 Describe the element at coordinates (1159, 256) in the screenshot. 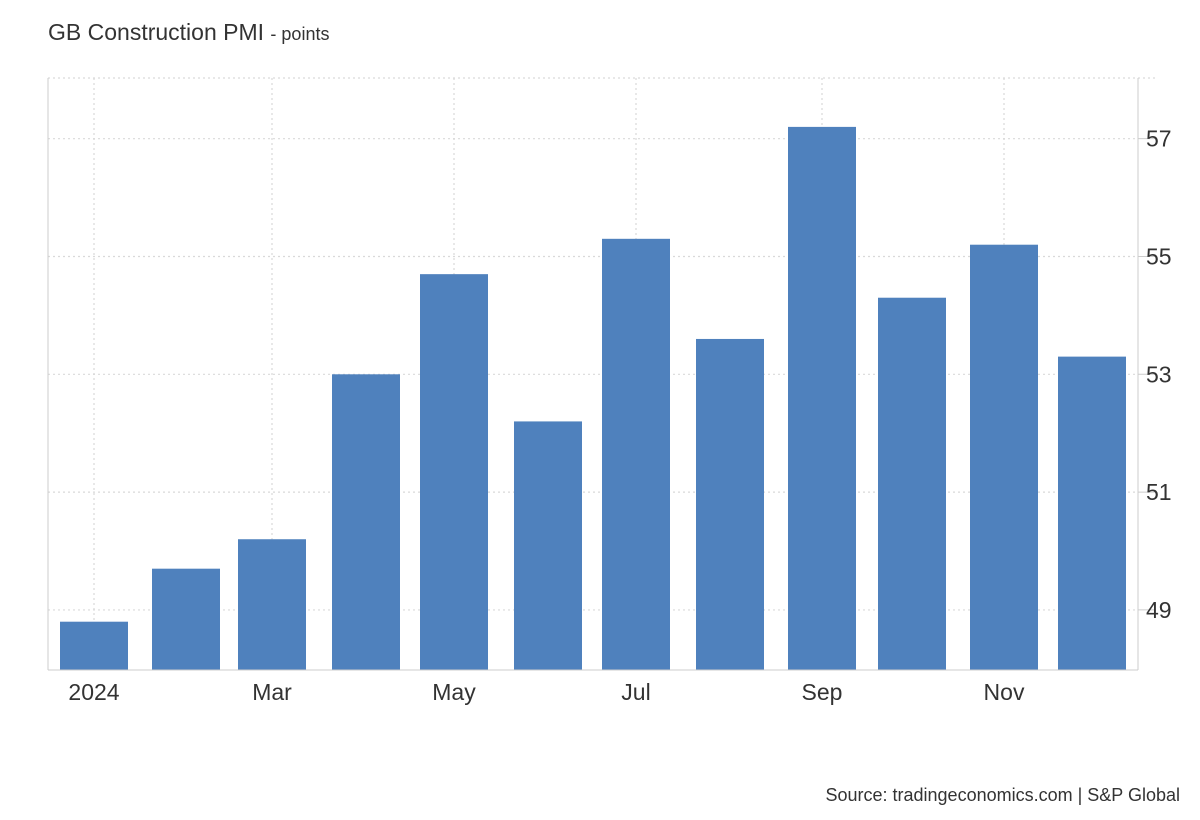

I see `y-tick-label: 55` at that location.